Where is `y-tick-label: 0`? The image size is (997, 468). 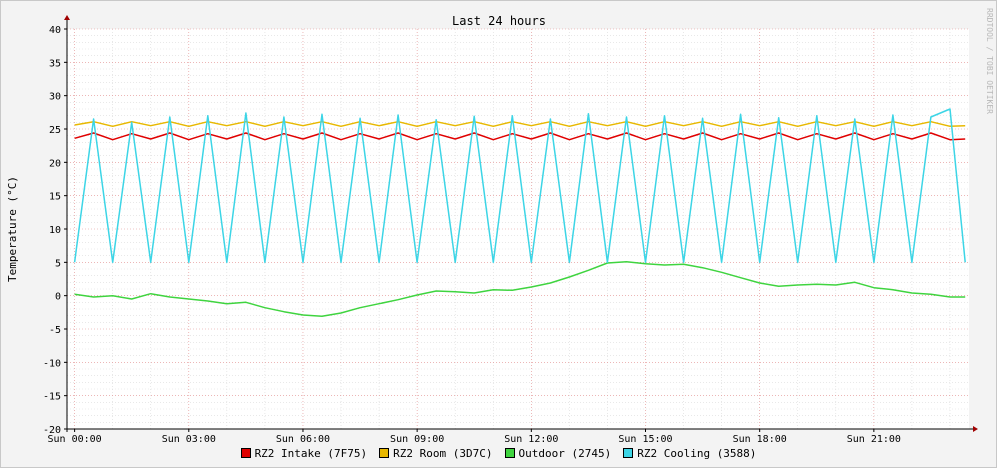 y-tick-label: 0 is located at coordinates (58, 297).